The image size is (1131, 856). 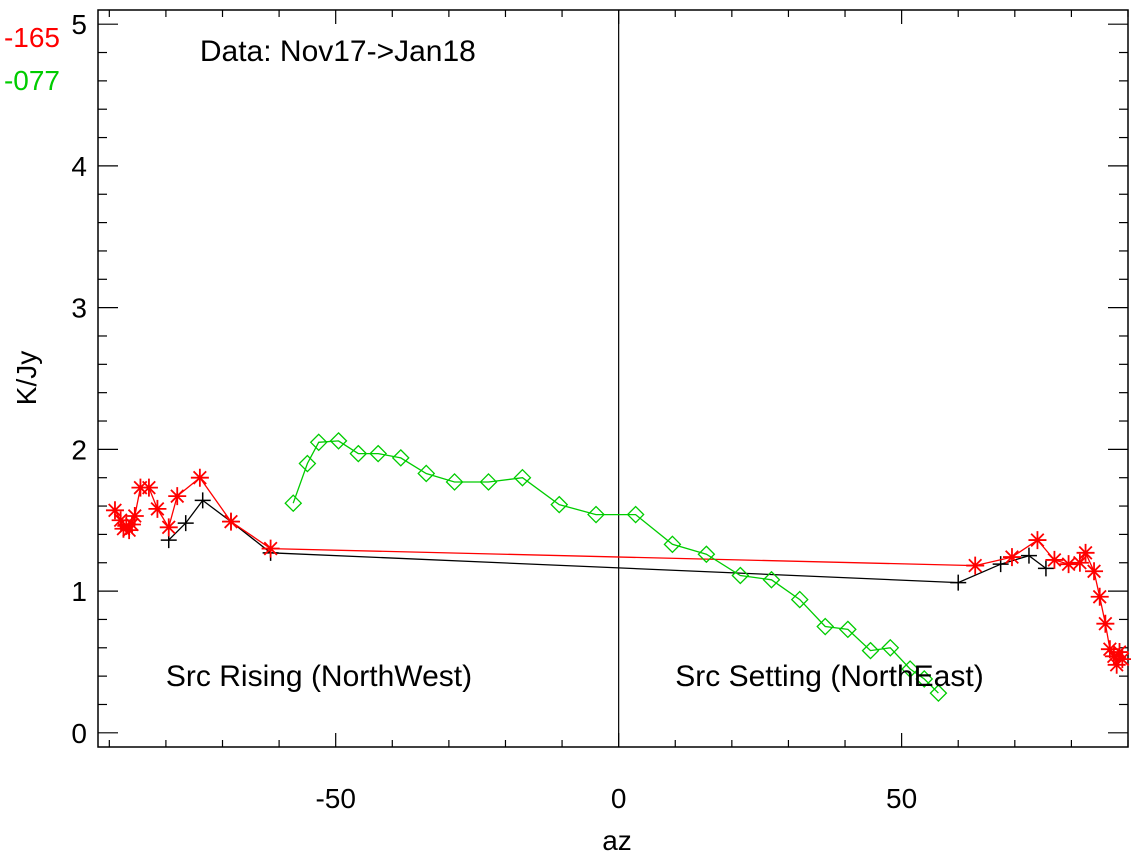 What do you see at coordinates (26, 378) in the screenshot?
I see `y-axis-title: K/Jy` at bounding box center [26, 378].